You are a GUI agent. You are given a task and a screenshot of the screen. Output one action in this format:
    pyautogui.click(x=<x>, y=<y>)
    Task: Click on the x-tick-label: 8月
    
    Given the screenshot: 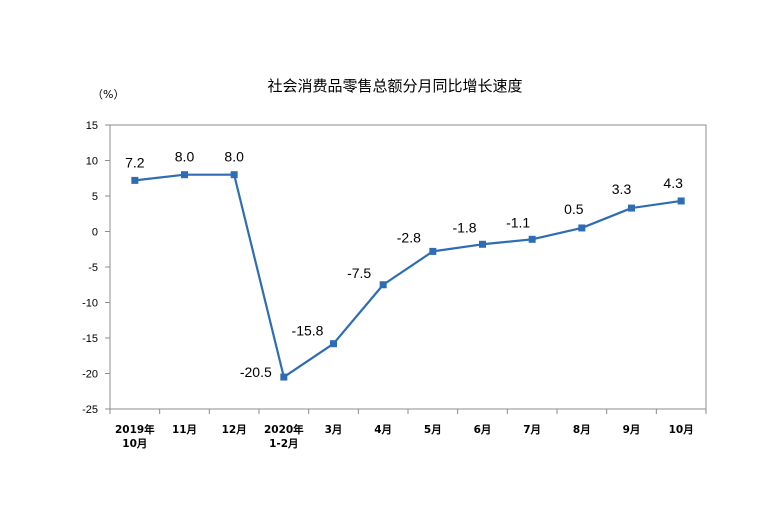 What is the action you would take?
    pyautogui.click(x=582, y=430)
    